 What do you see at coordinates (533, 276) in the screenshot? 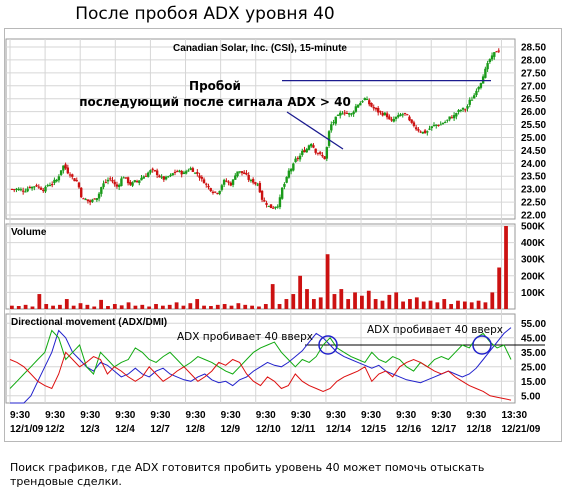
I see `volume-tick-label: 200K` at bounding box center [533, 276].